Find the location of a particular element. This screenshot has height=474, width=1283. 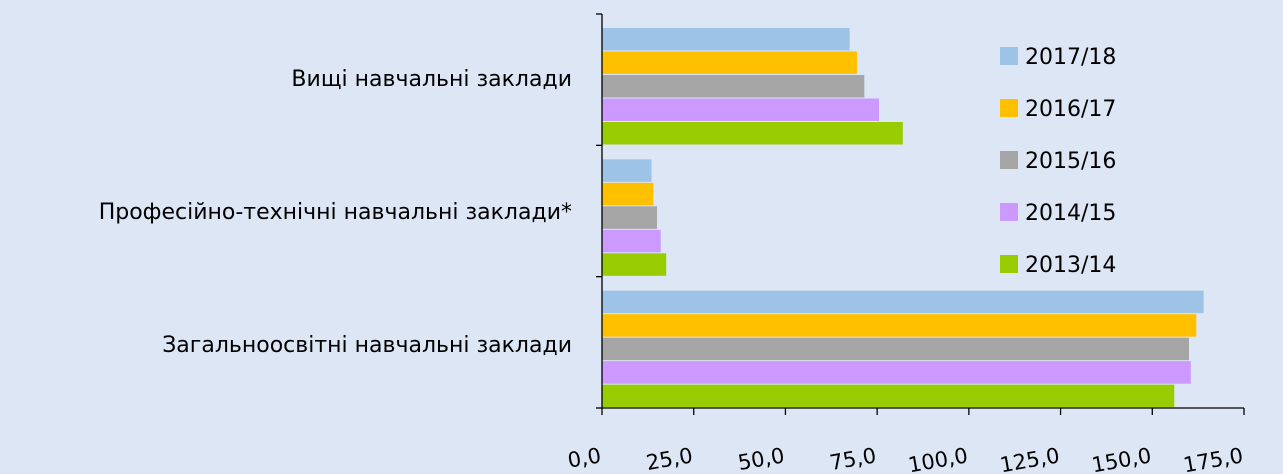

legend-label: 2017/18 is located at coordinates (1070, 57).